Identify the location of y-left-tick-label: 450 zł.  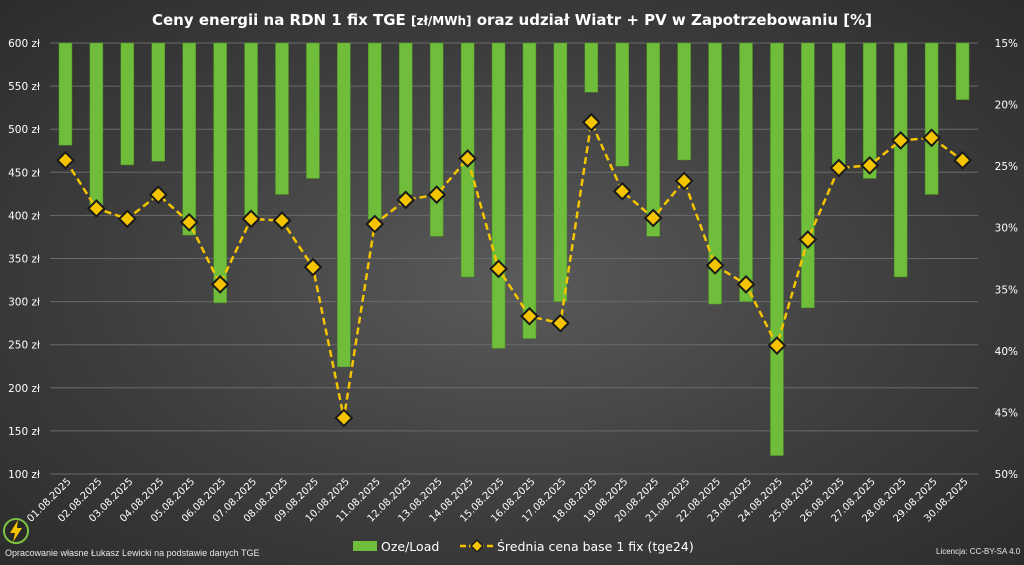
(24, 173).